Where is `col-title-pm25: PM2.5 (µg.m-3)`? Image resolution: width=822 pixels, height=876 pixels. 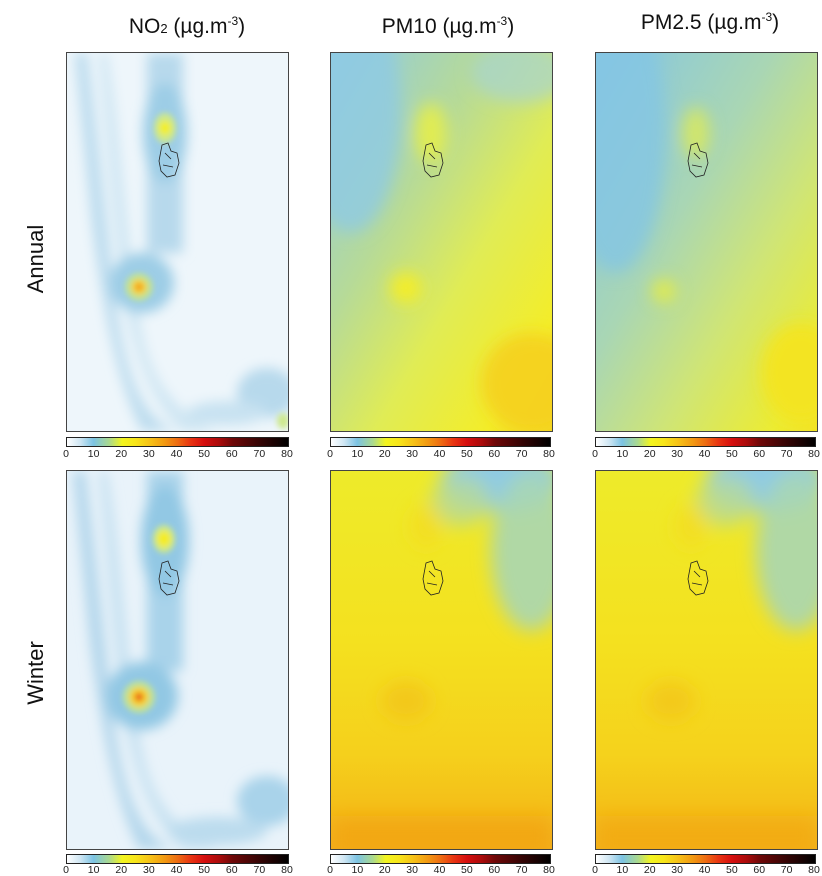
col-title-pm25: PM2.5 (µg.m-3) is located at coordinates (710, 22).